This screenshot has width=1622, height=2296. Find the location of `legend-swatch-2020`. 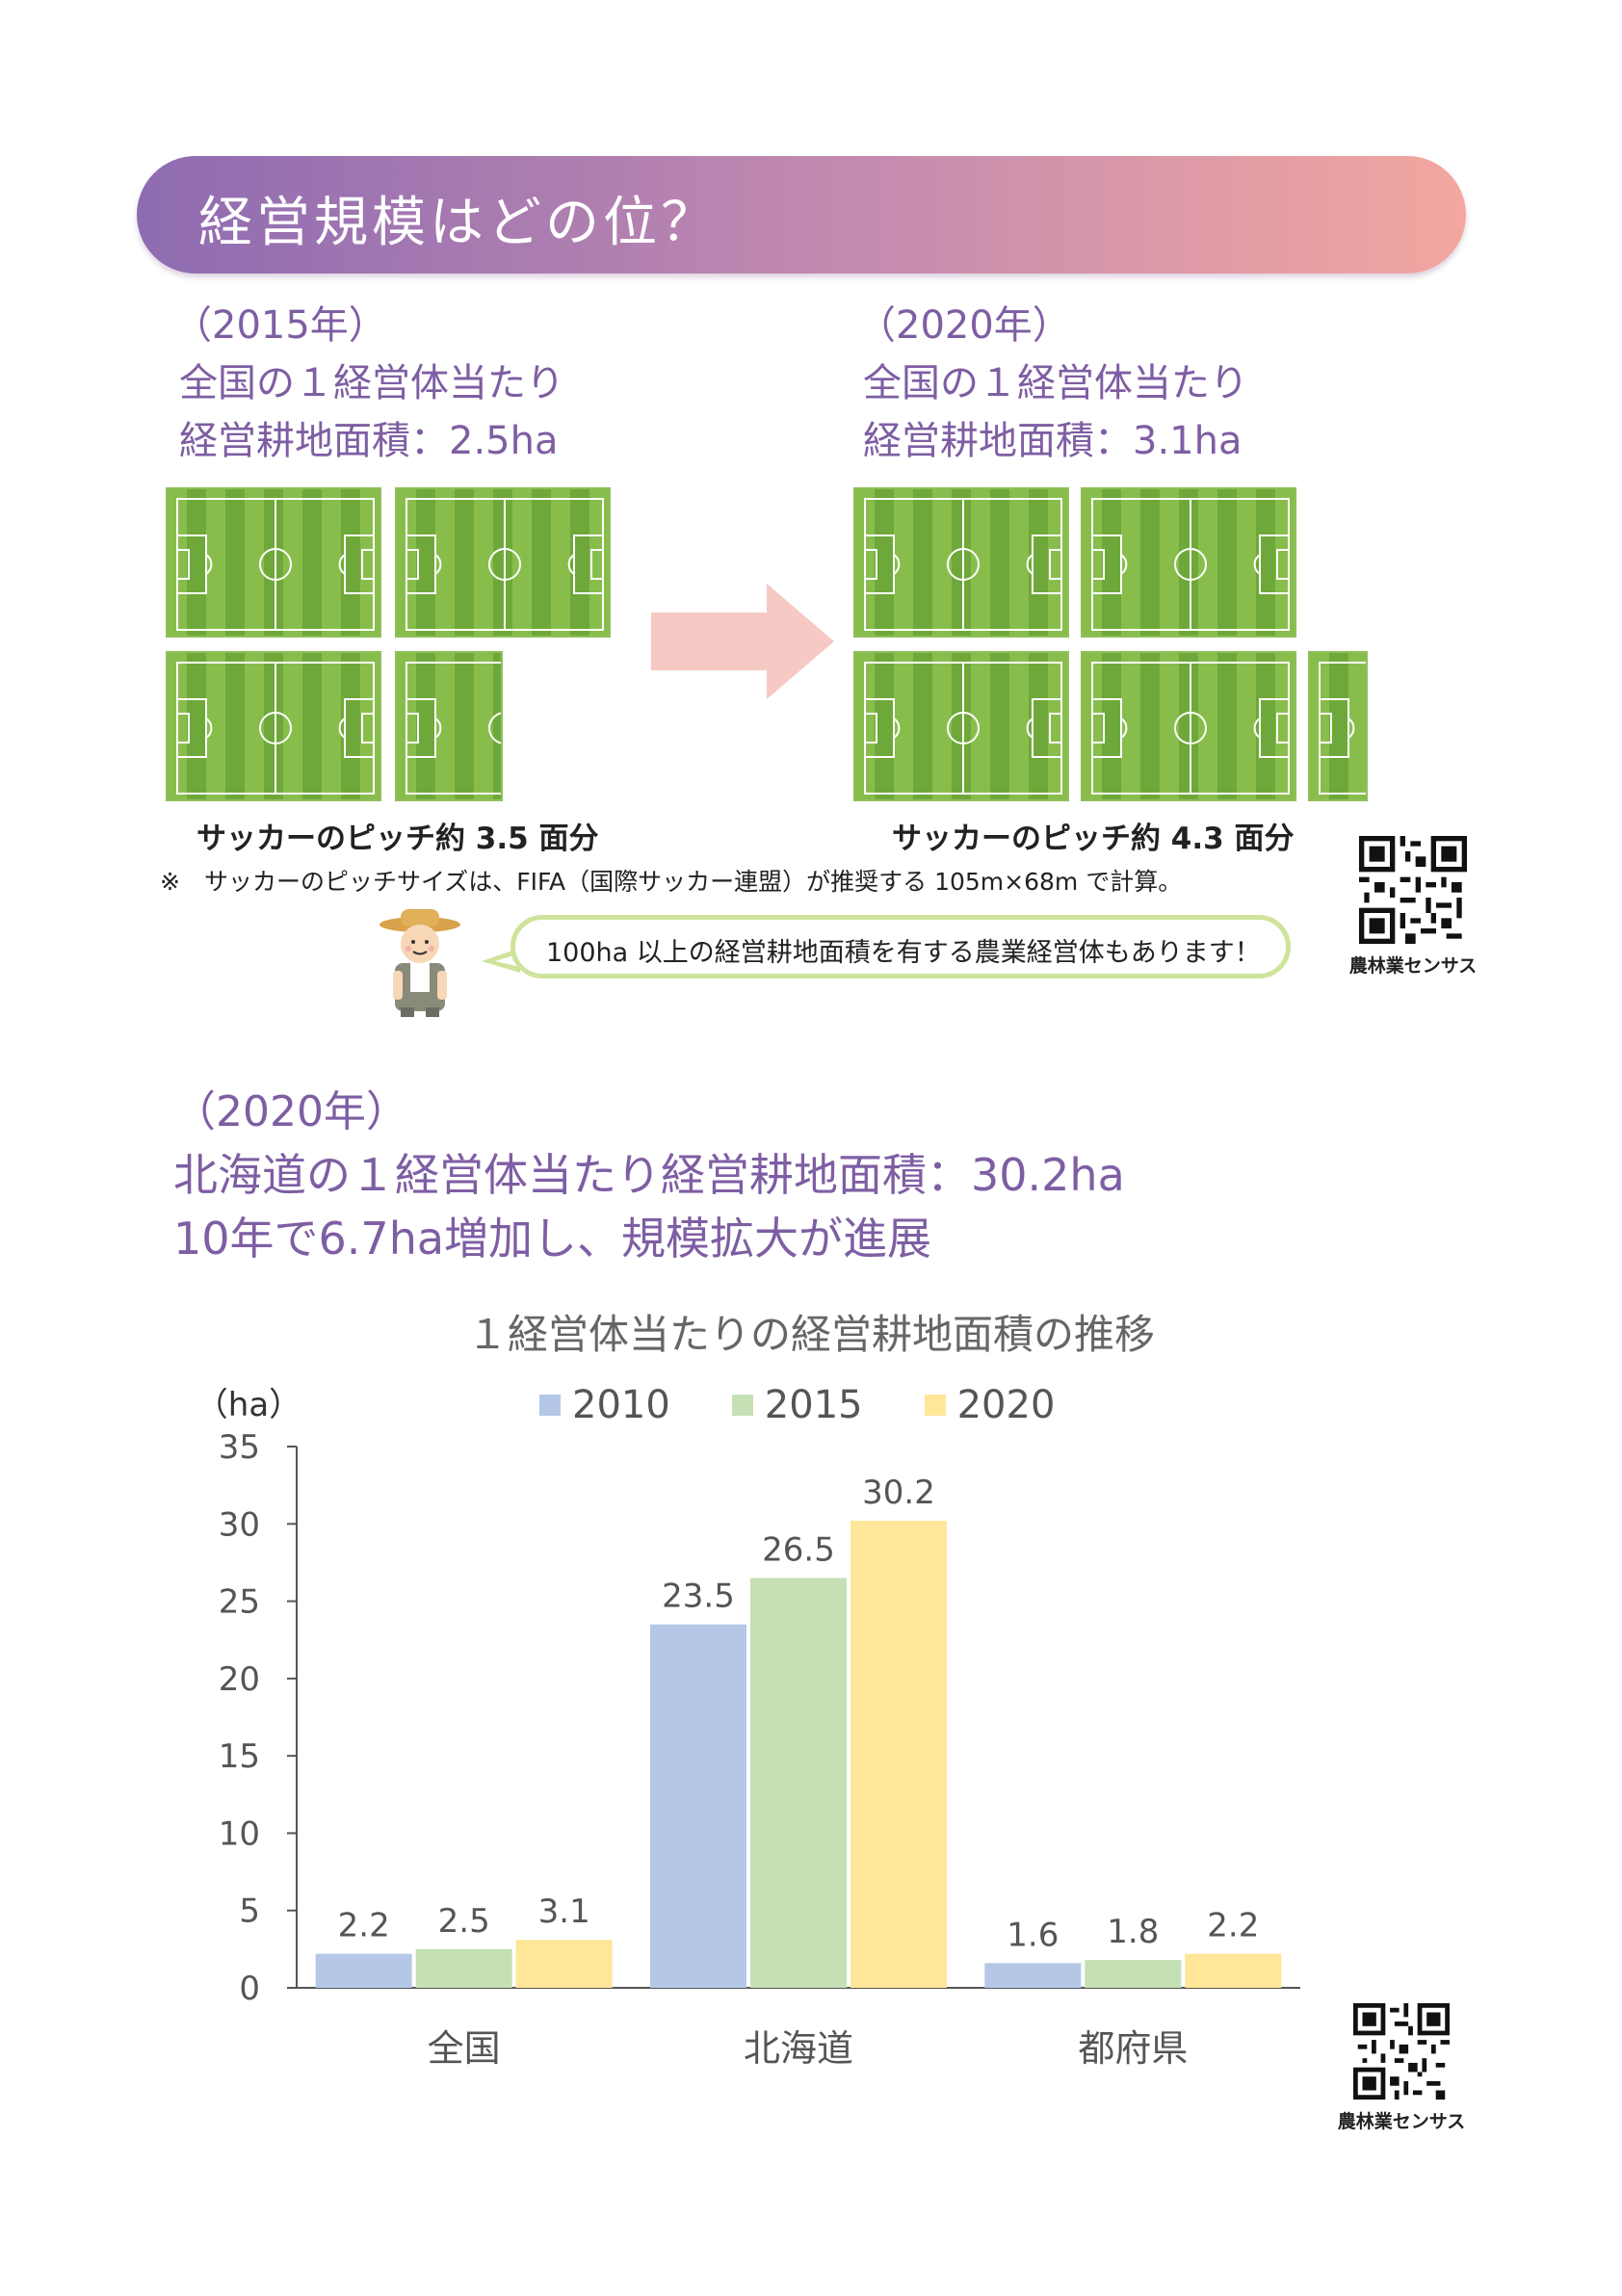

legend-swatch-2020 is located at coordinates (935, 1405).